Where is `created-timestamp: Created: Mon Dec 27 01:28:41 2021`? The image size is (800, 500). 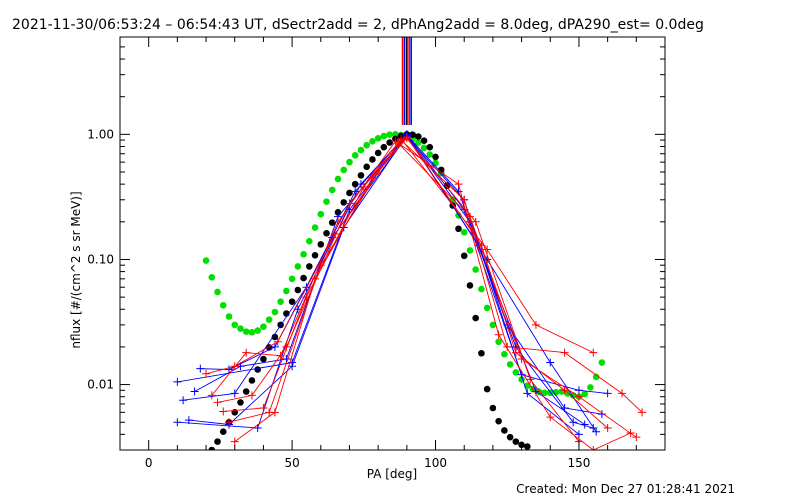
created-timestamp: Created: Mon Dec 27 01:28:41 2021 is located at coordinates (625, 489).